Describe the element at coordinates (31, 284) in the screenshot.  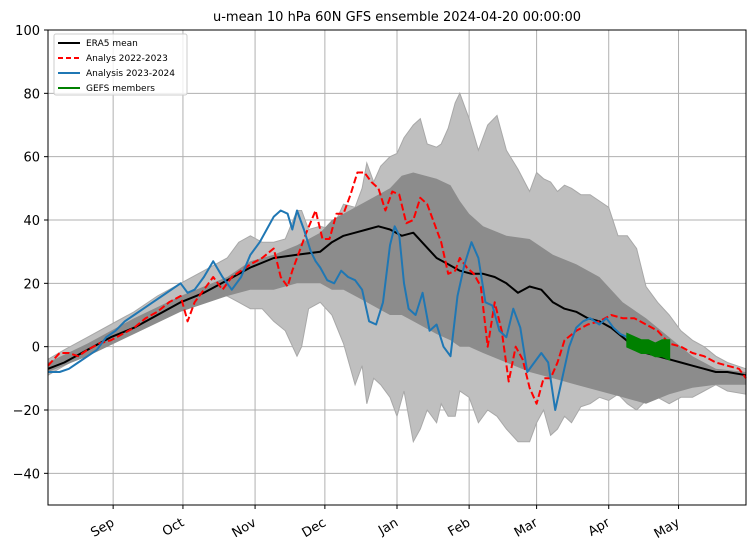
I see `y-tick-label: 20` at that location.